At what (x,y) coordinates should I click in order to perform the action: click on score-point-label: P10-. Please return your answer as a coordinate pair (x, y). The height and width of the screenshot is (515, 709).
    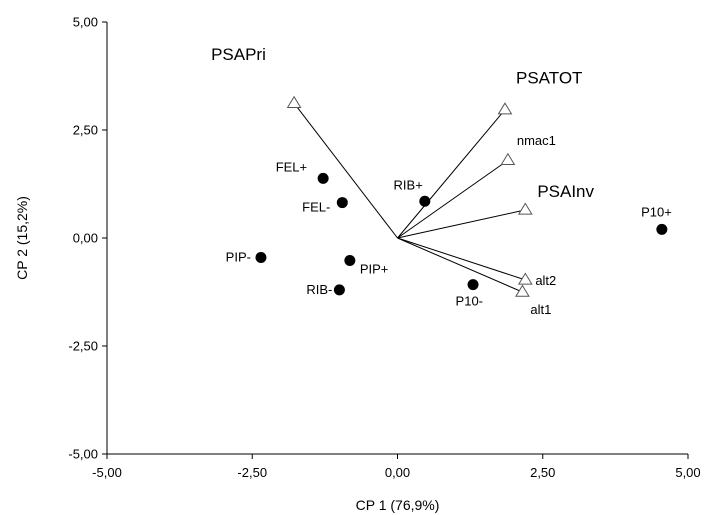
    Looking at the image, I should click on (469, 301).